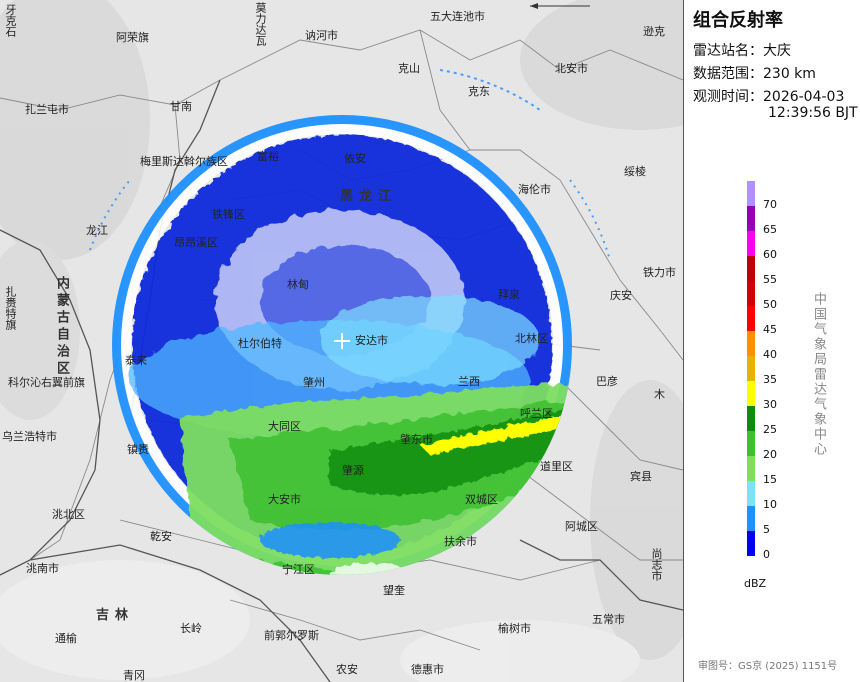 This screenshot has width=860, height=682. What do you see at coordinates (621, 295) in the screenshot?
I see `place-label: 庆安` at bounding box center [621, 295].